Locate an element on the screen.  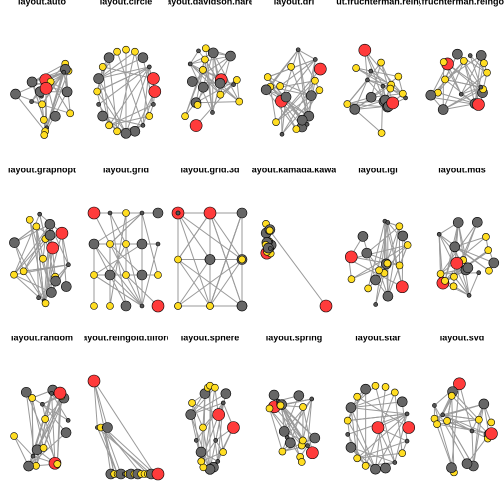
panel: layout.fruchterman.reingold is located at coordinates (378, 68).